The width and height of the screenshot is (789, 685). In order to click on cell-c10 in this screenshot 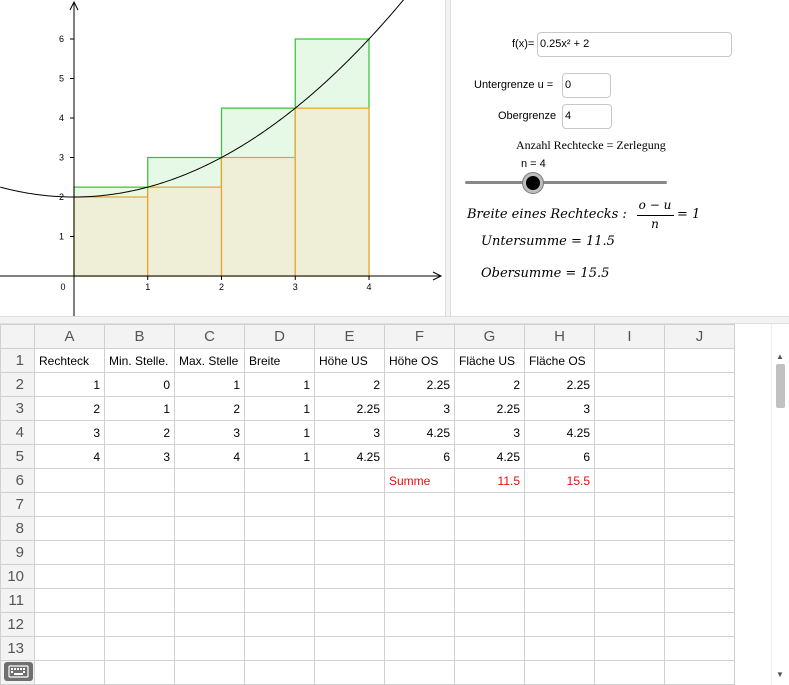, I will do `click(209, 576)`.